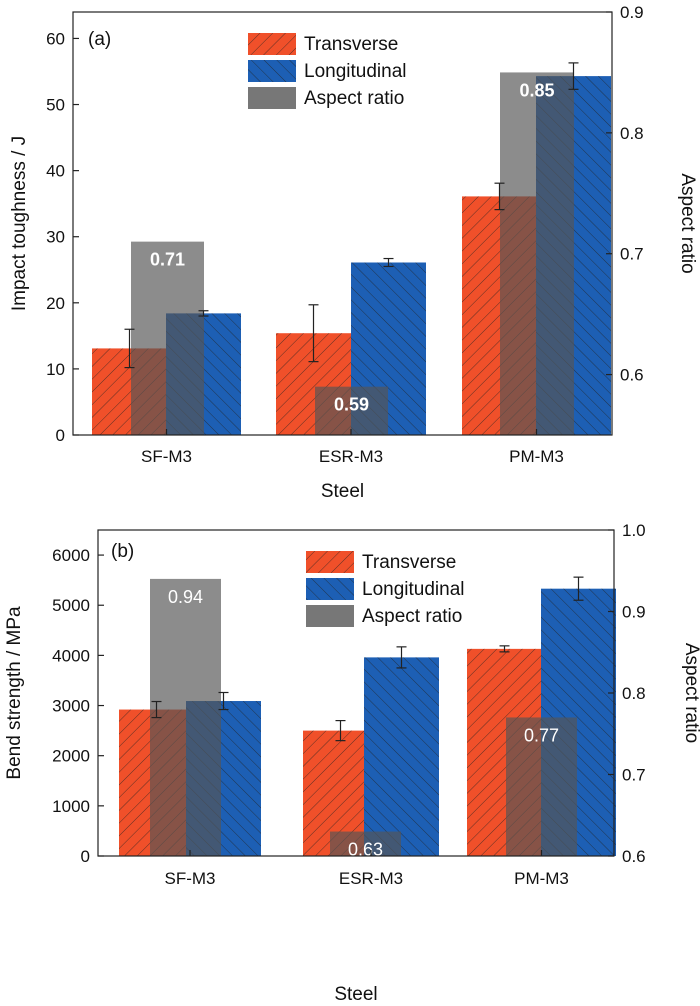 This screenshot has width=700, height=1006. Describe the element at coordinates (99, 39) in the screenshot. I see `panel-label: (a)` at that location.